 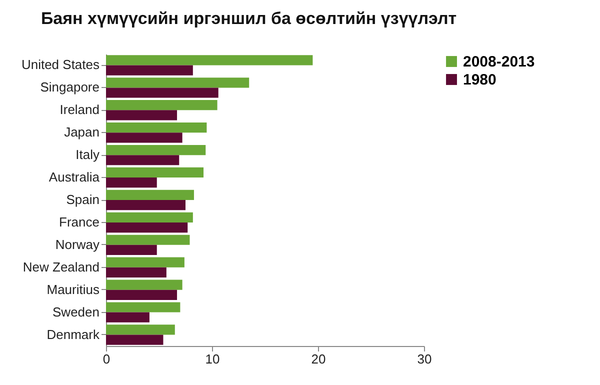 I want to click on y-tick-label: New Zealand, so click(x=61, y=266).